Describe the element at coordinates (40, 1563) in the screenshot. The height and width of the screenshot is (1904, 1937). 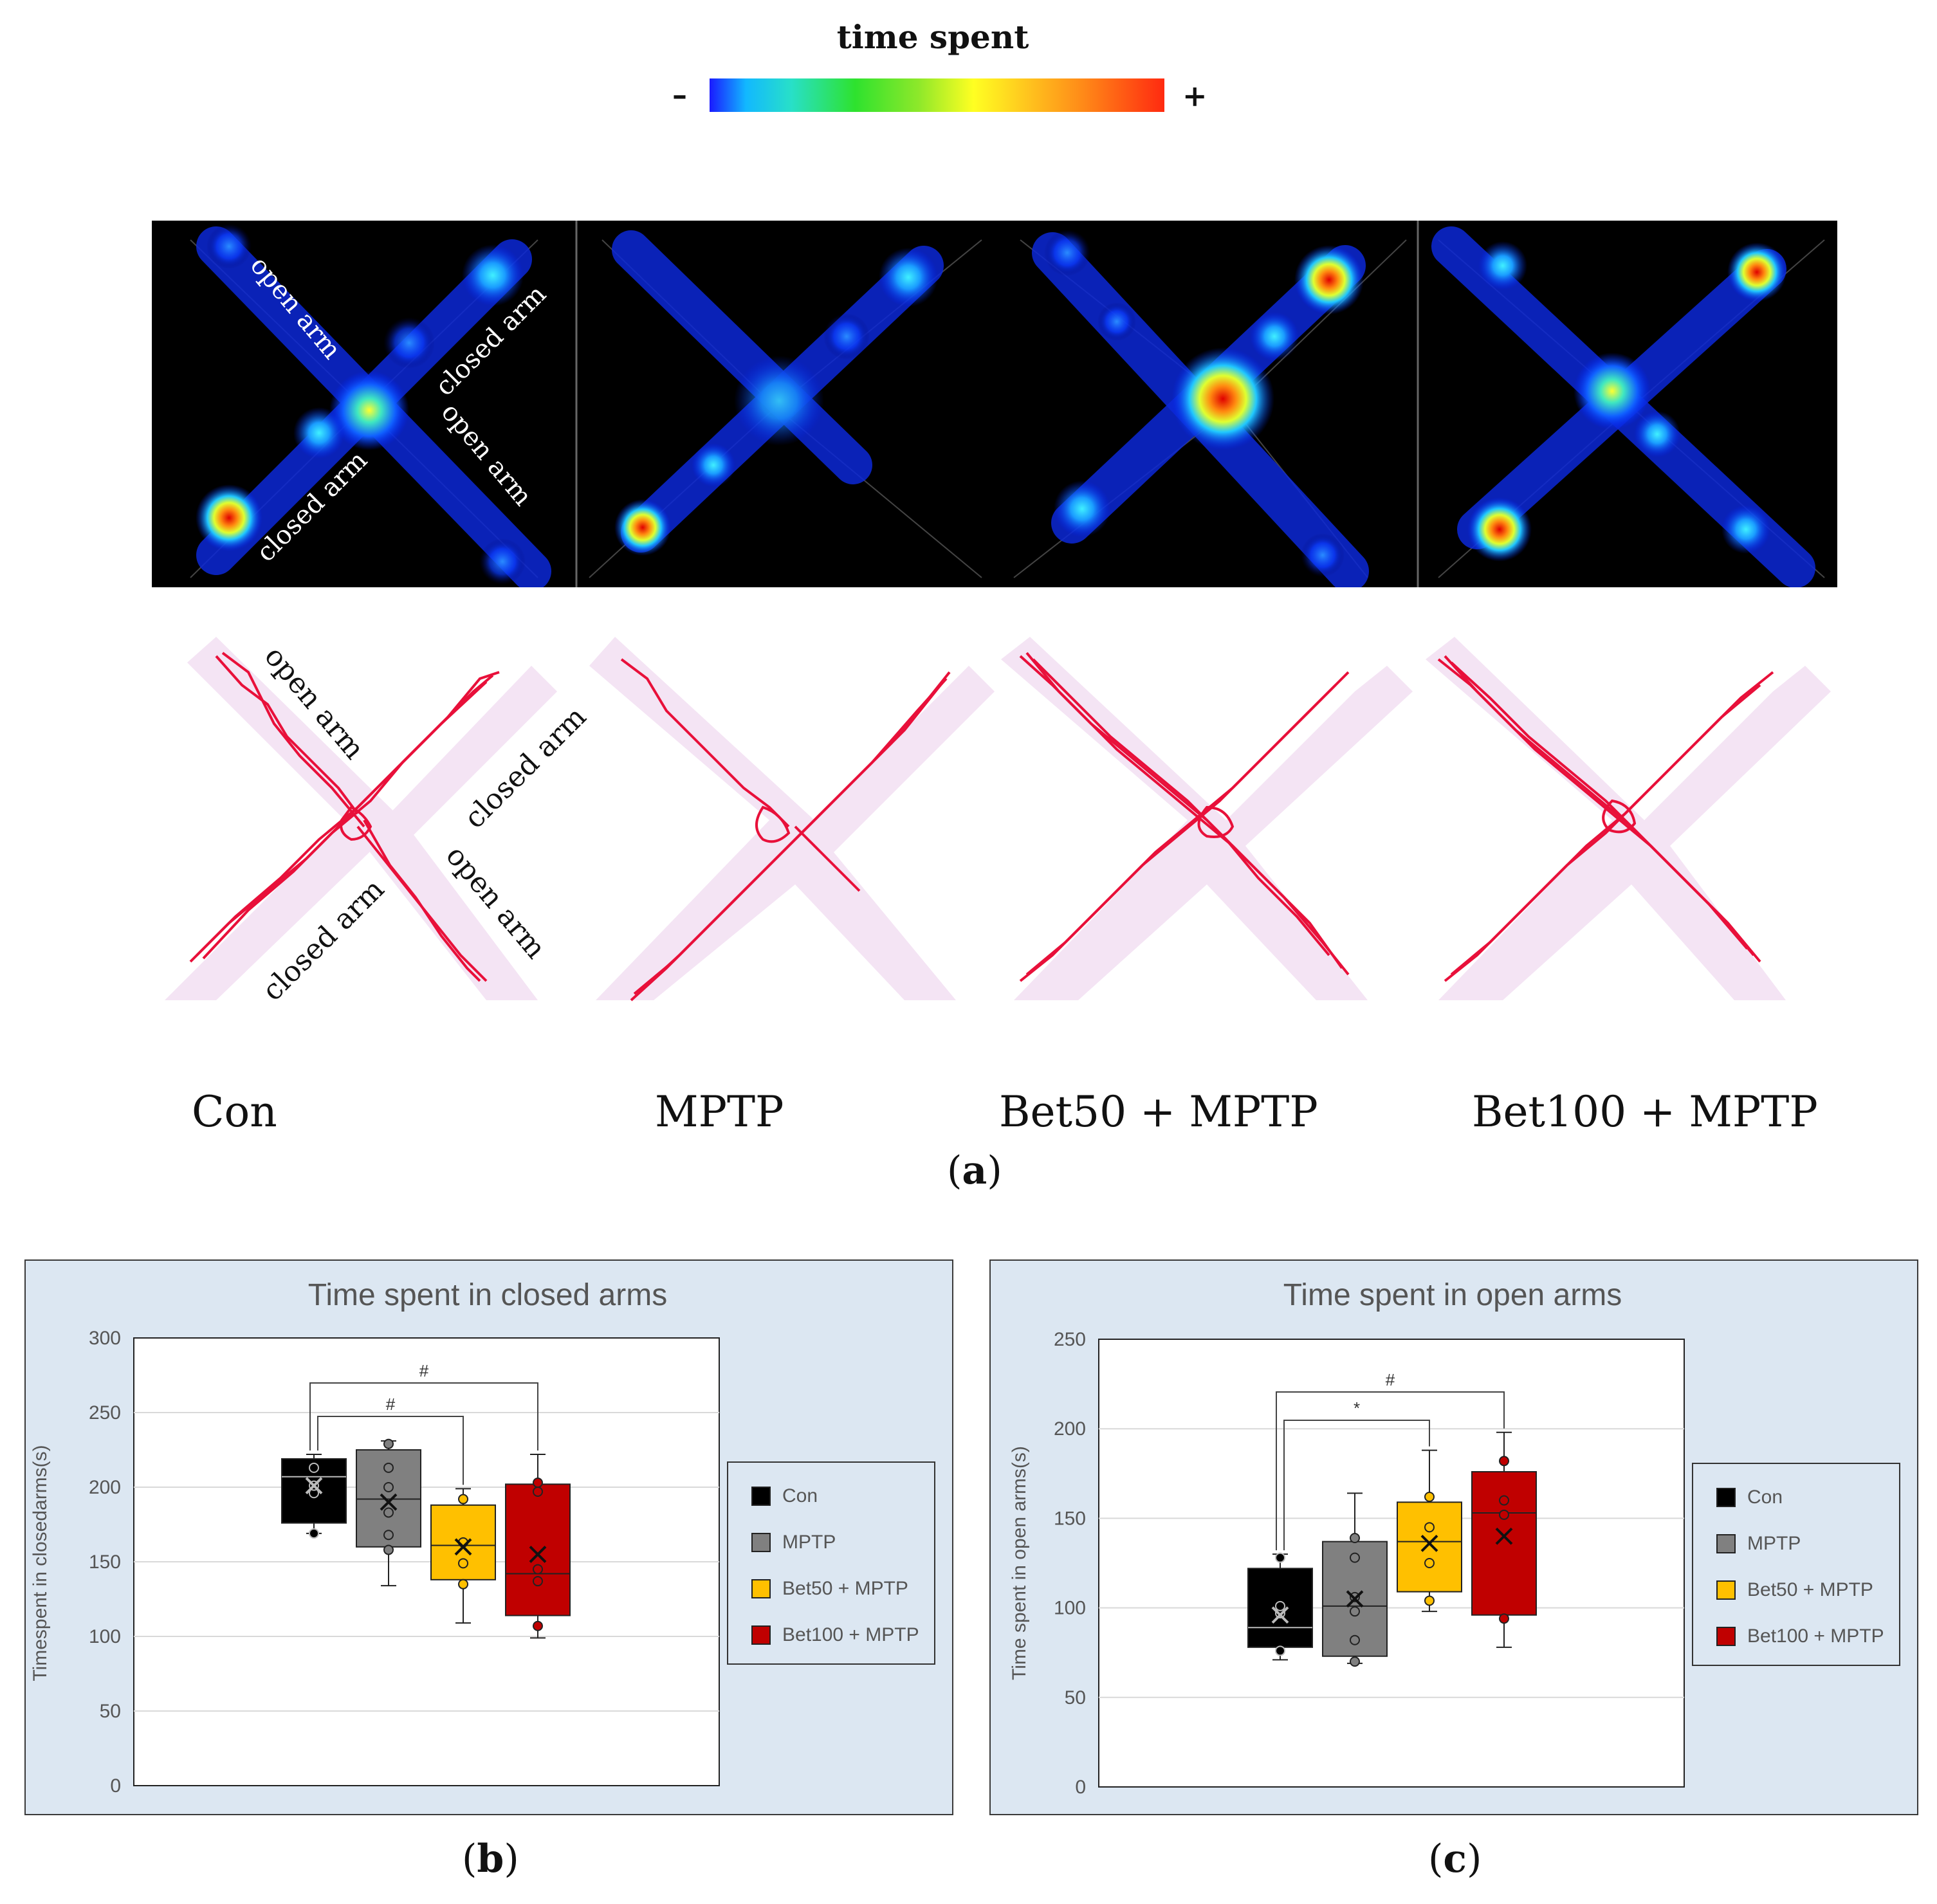
I see `chart-closed-arms-ylabel: Timespent in closedarms(s)` at that location.